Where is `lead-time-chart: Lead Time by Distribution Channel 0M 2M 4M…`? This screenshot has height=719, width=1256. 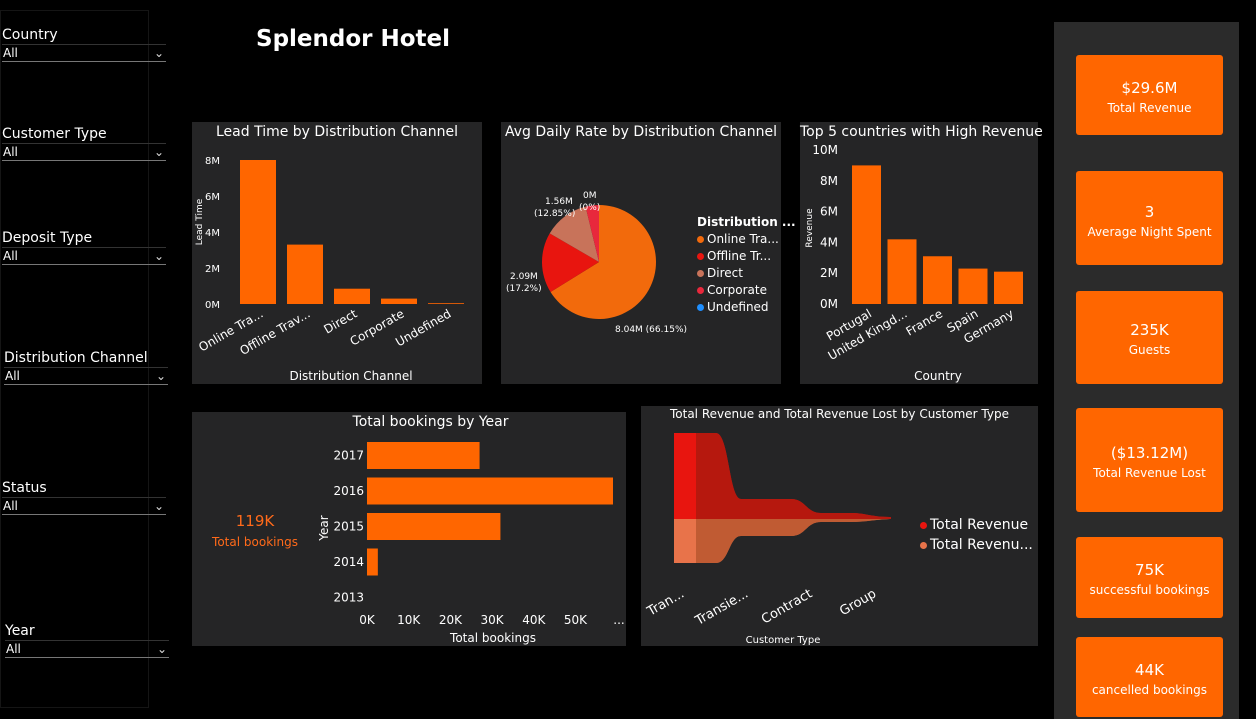
lead-time-chart: Lead Time by Distribution Channel 0M 2M 4M… is located at coordinates (337, 253).